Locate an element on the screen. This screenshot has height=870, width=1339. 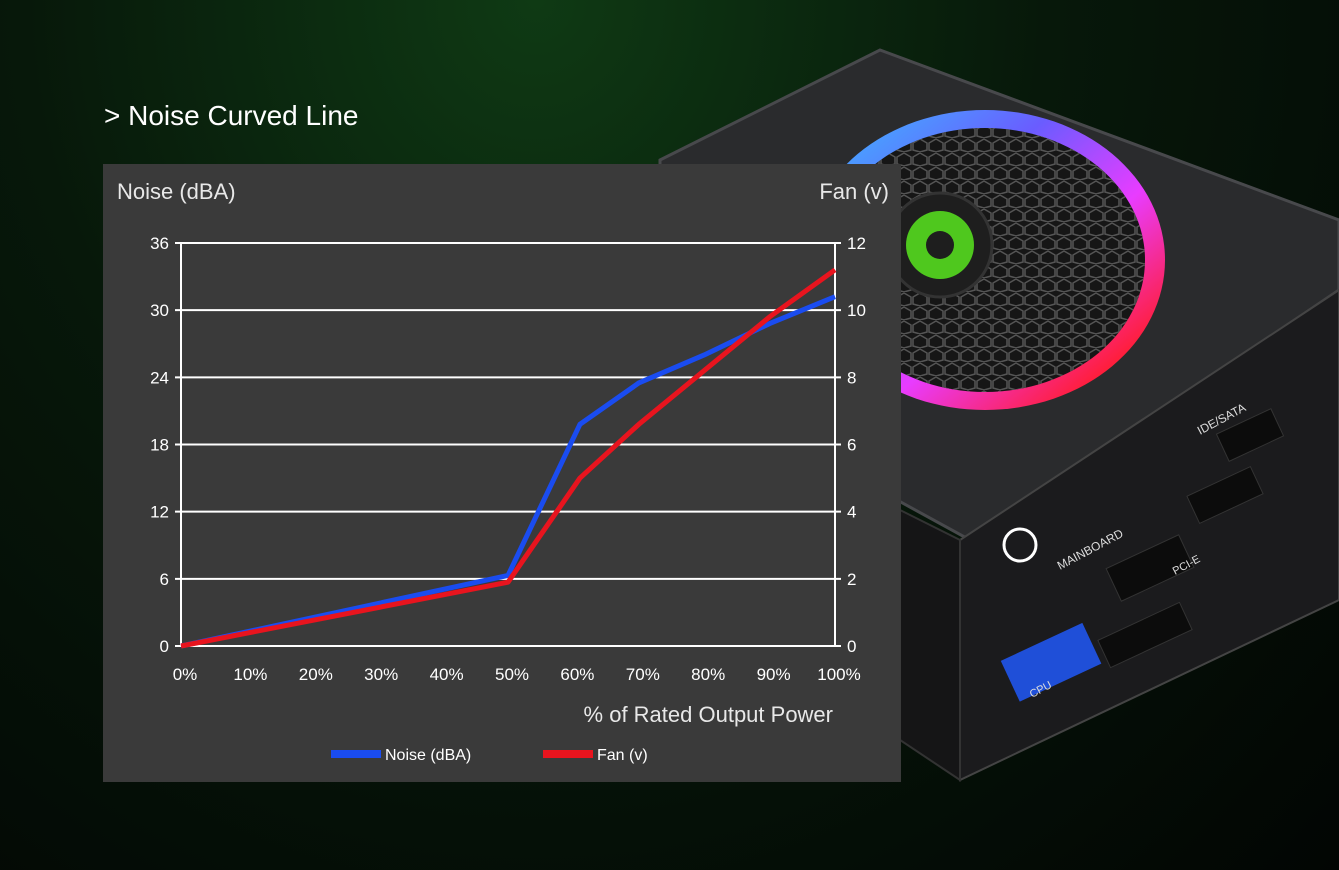
y-left-tick-label: 18 is located at coordinates (159, 445).